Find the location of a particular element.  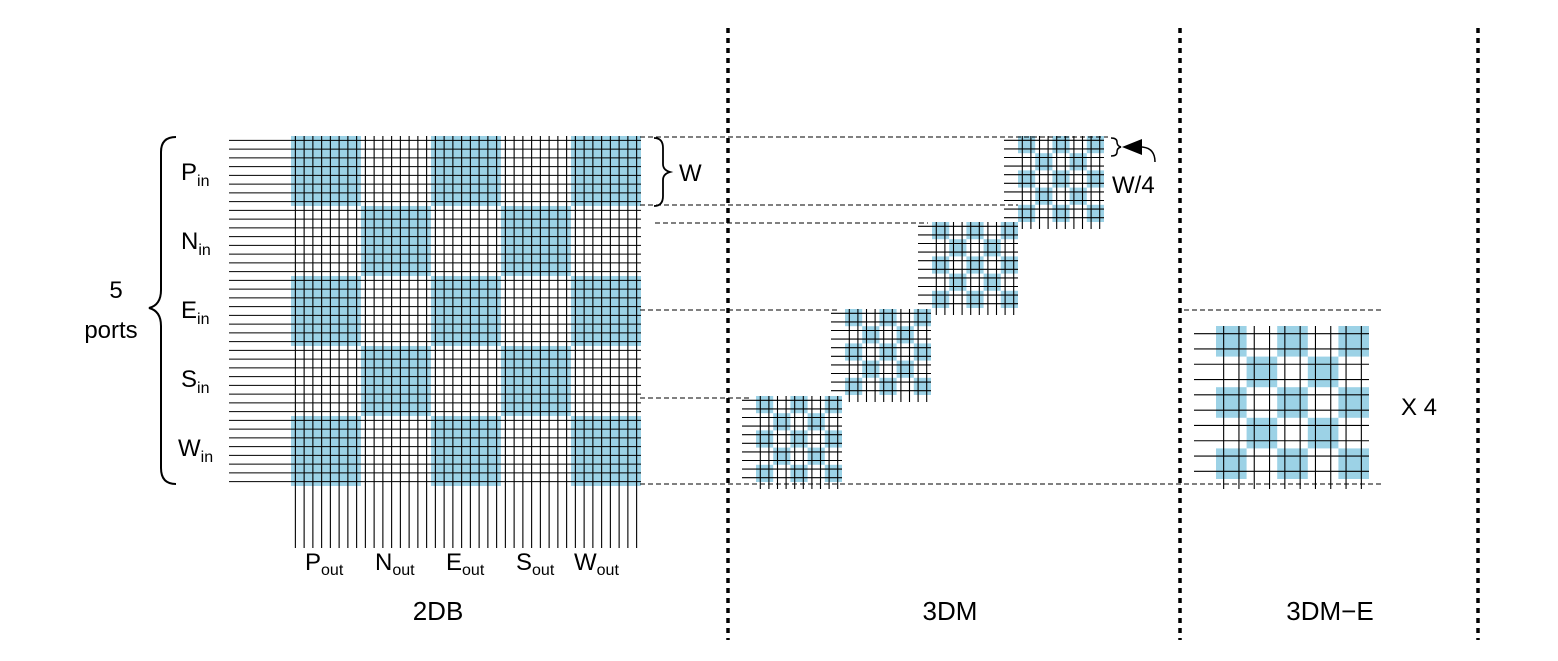

output-label-w: Wout is located at coordinates (596, 564).